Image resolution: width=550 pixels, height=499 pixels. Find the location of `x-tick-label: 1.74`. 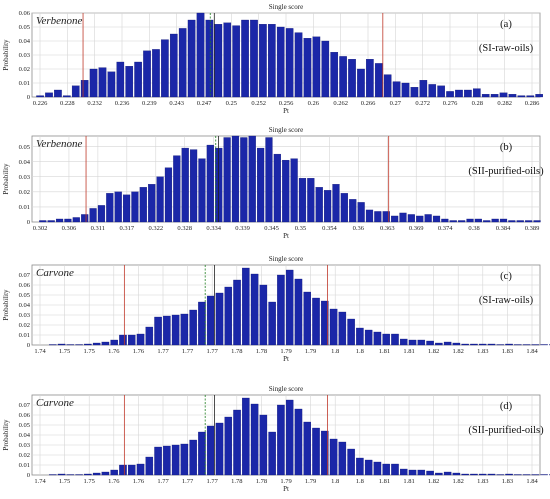

x-tick-label: 1.74 is located at coordinates (40, 481).